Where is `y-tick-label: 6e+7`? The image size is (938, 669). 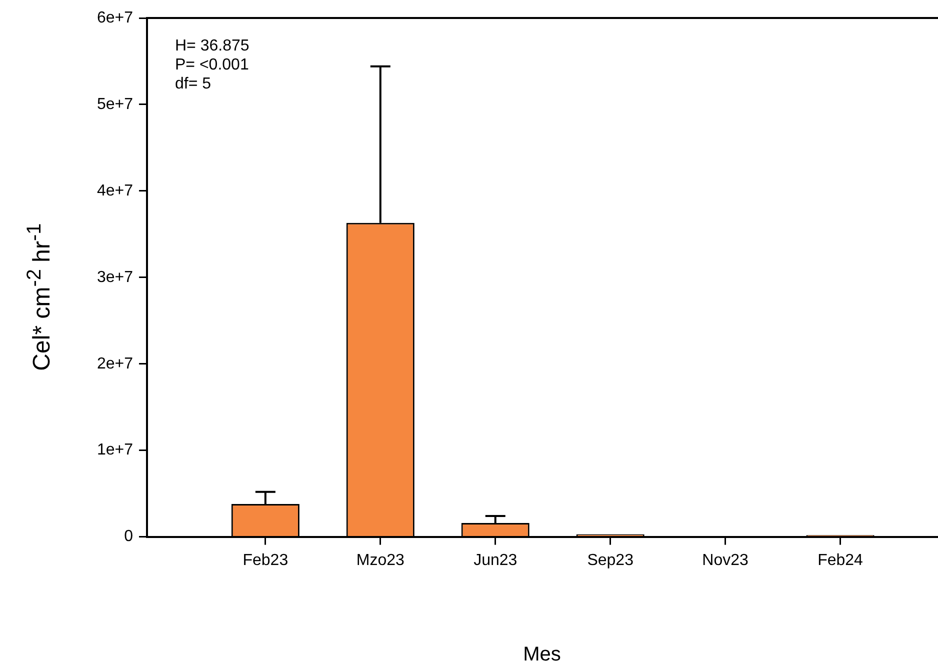 y-tick-label: 6e+7 is located at coordinates (115, 17).